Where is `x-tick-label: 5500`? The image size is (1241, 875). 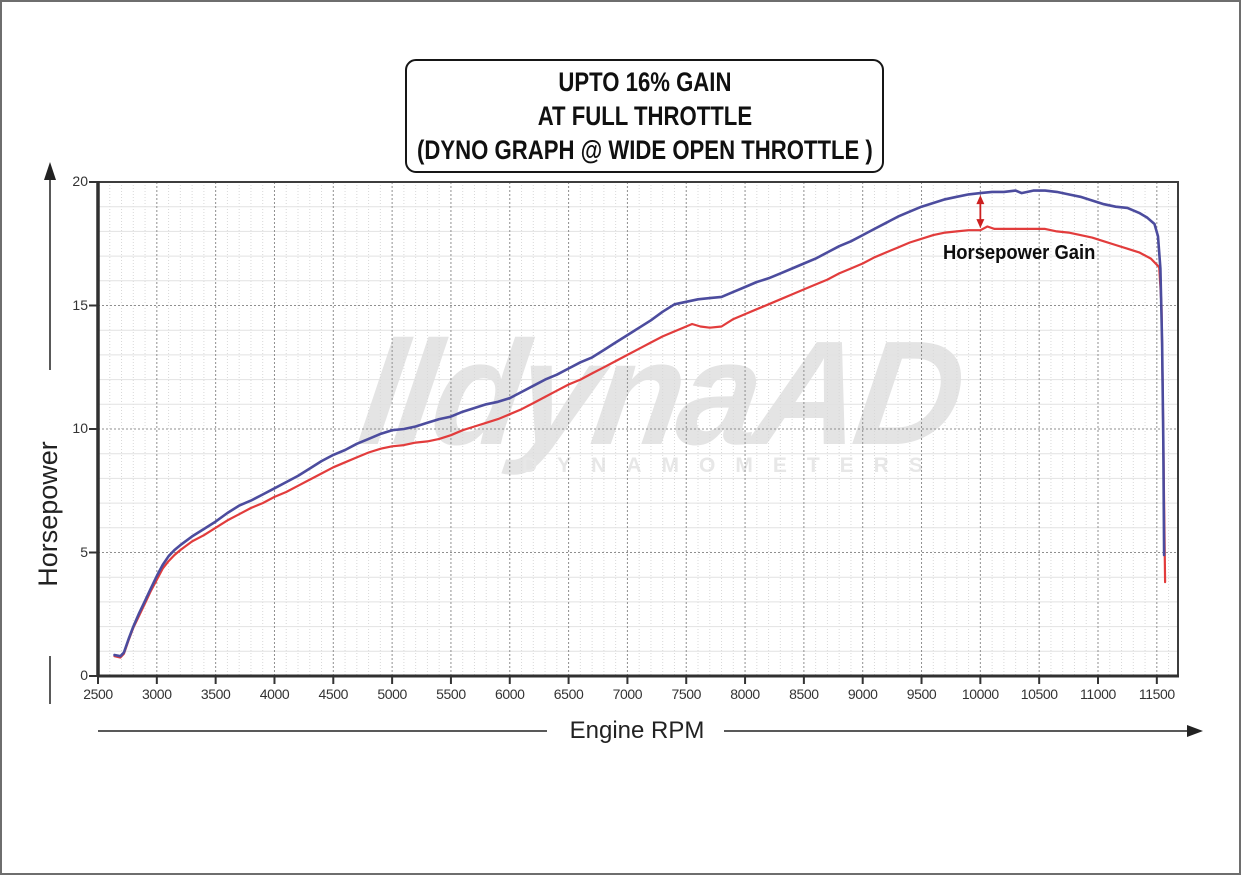
x-tick-label: 5500 is located at coordinates (451, 694).